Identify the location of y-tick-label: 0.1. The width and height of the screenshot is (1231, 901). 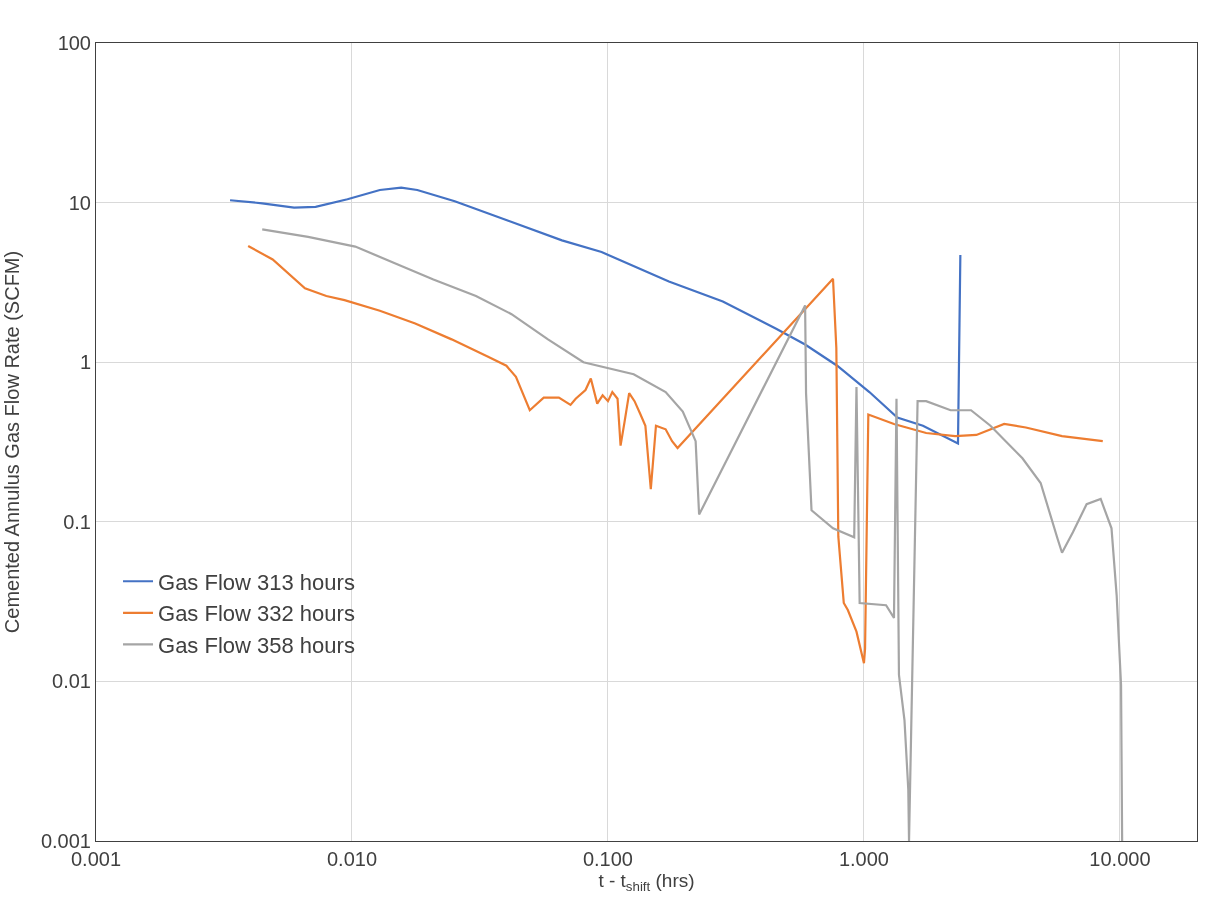
(77, 521).